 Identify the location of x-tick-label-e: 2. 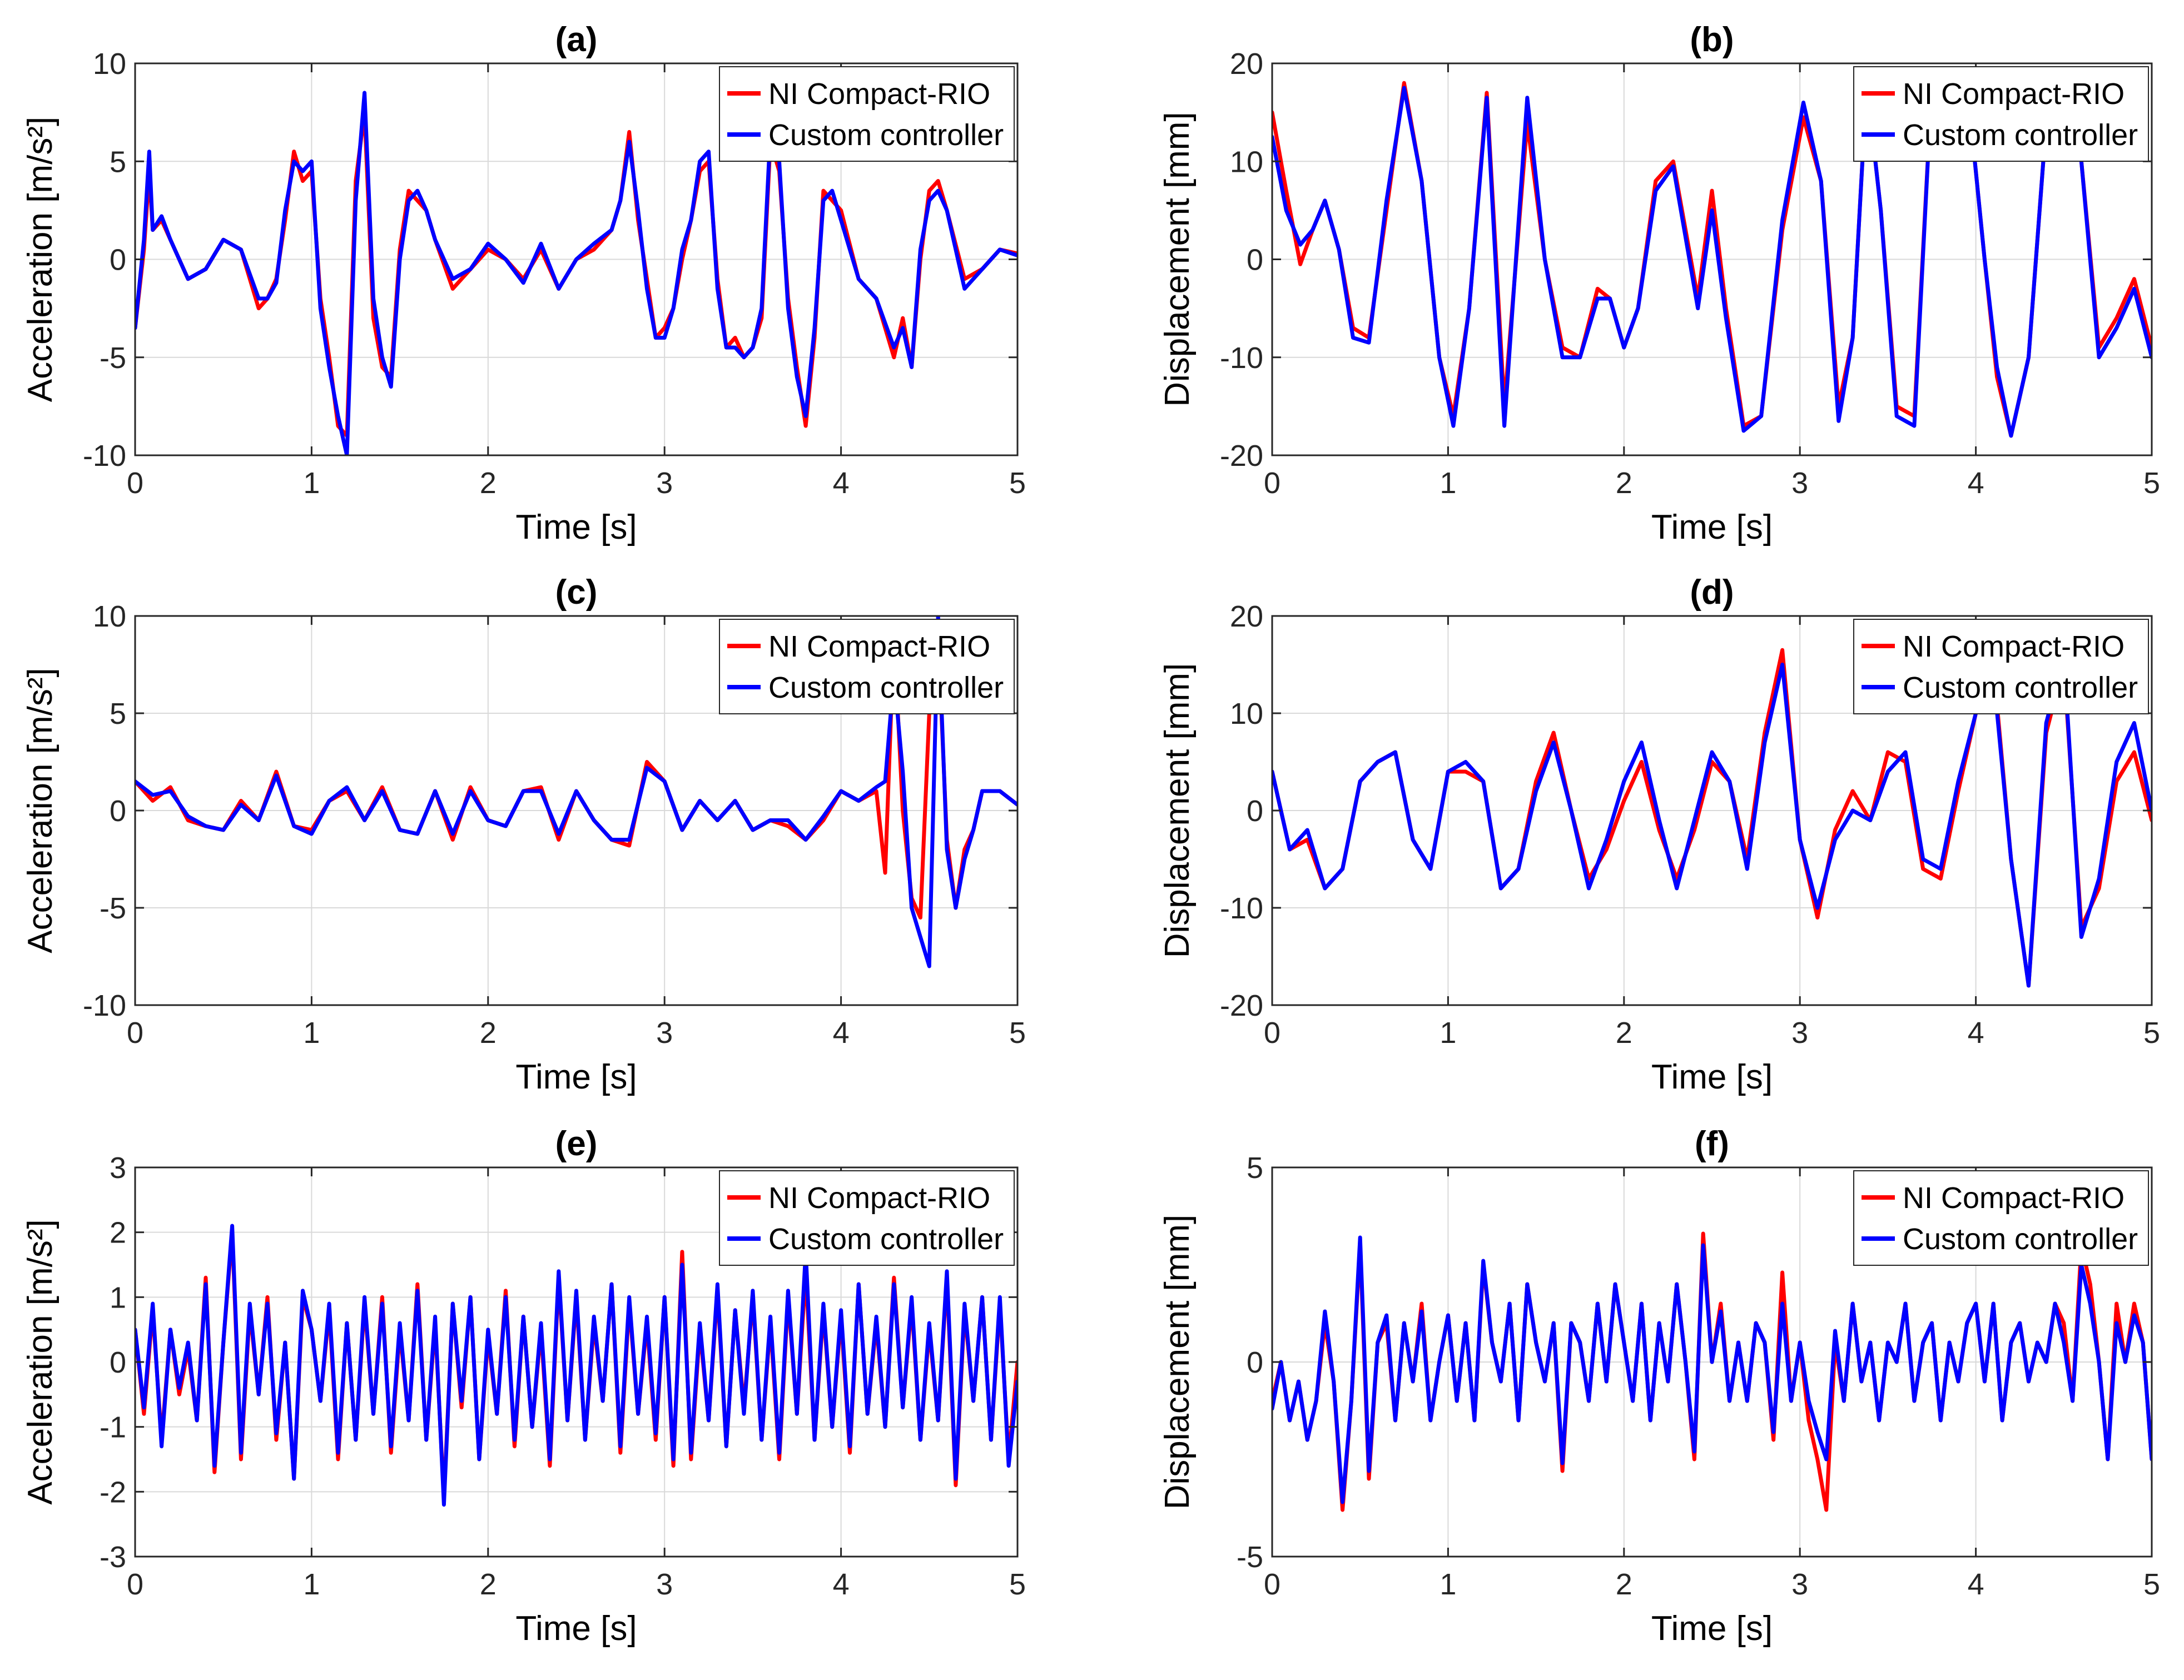
(488, 1584).